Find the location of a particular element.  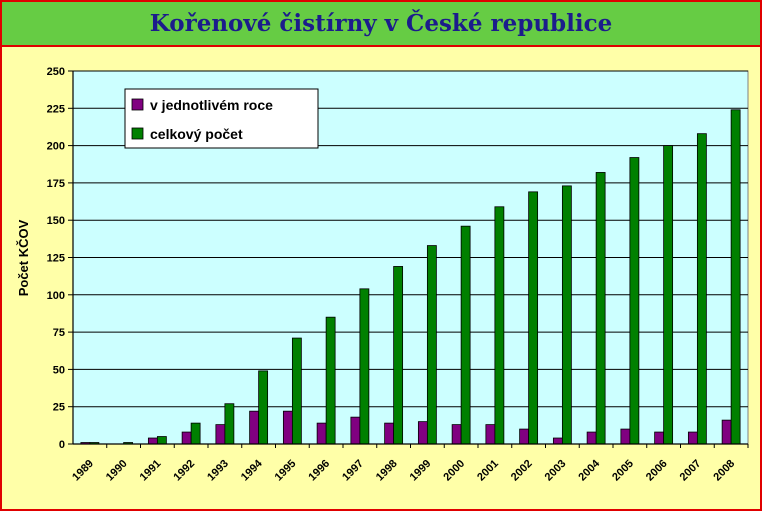

x-tick-label: 1994 is located at coordinates (252, 470).